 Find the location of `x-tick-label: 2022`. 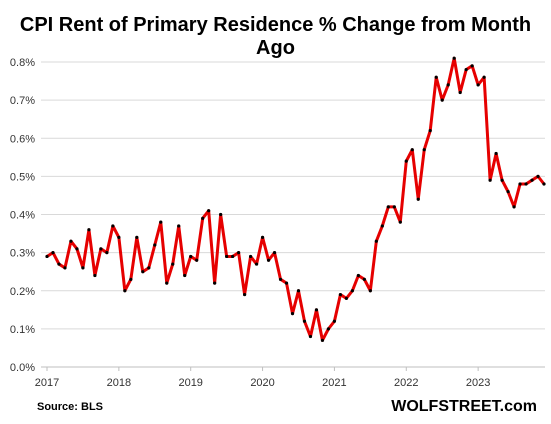

x-tick-label: 2022 is located at coordinates (406, 383).